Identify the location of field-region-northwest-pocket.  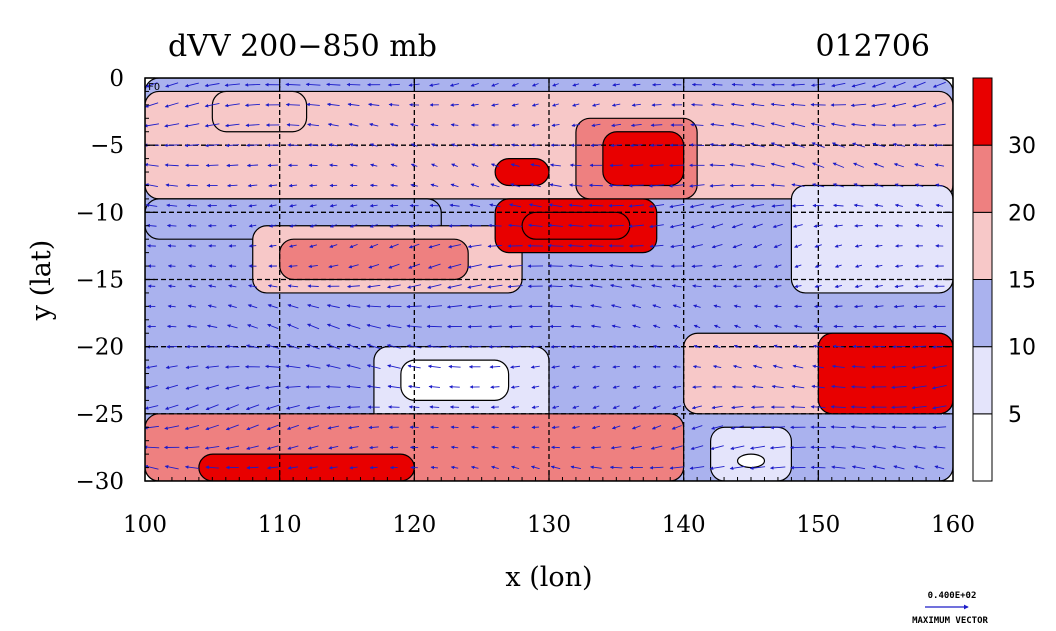
(259, 111).